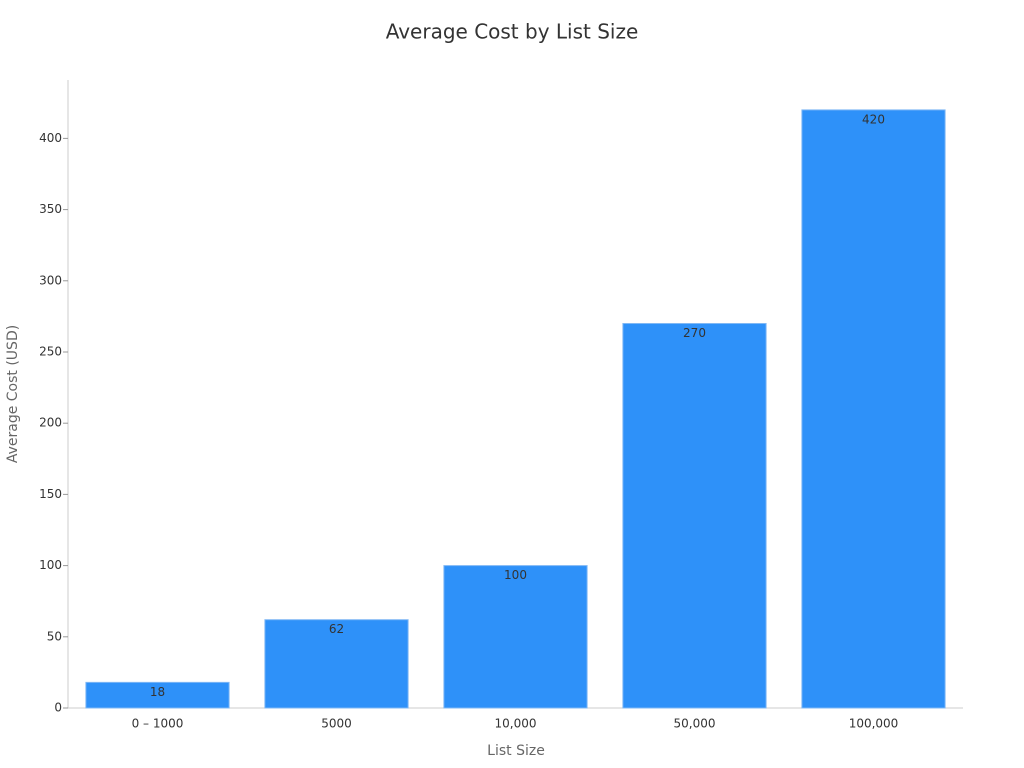  I want to click on value-label: 420, so click(873, 119).